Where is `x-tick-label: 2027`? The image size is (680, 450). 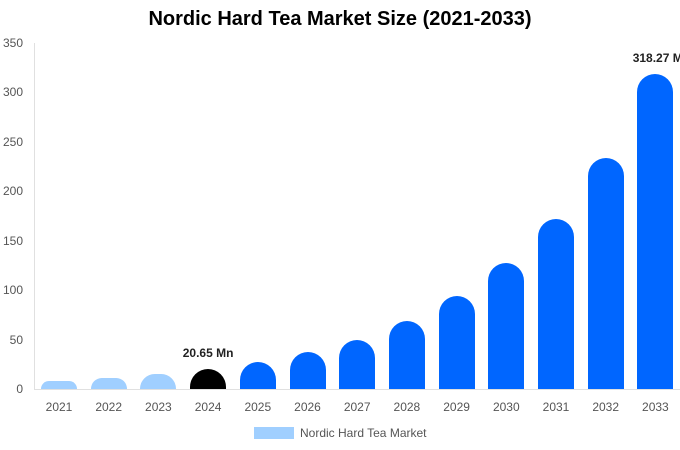 x-tick-label: 2027 is located at coordinates (357, 407).